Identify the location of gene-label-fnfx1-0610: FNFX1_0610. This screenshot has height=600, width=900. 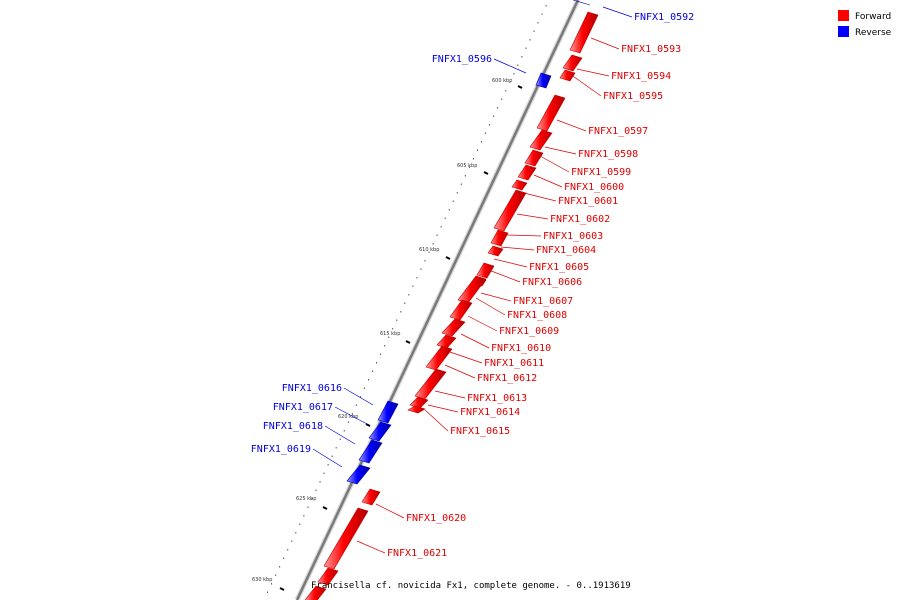
(521, 348).